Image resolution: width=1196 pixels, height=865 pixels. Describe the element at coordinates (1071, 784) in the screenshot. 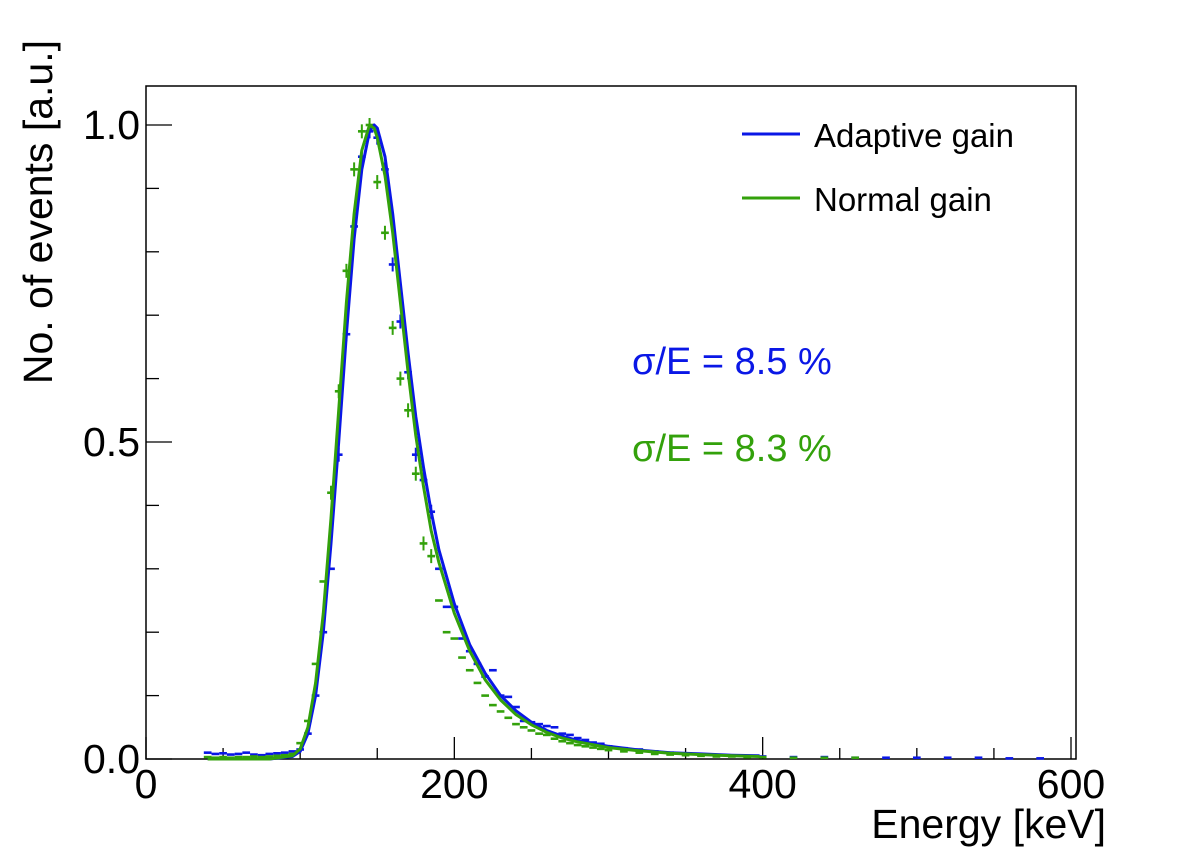

I see `x-tick-label: 600` at that location.